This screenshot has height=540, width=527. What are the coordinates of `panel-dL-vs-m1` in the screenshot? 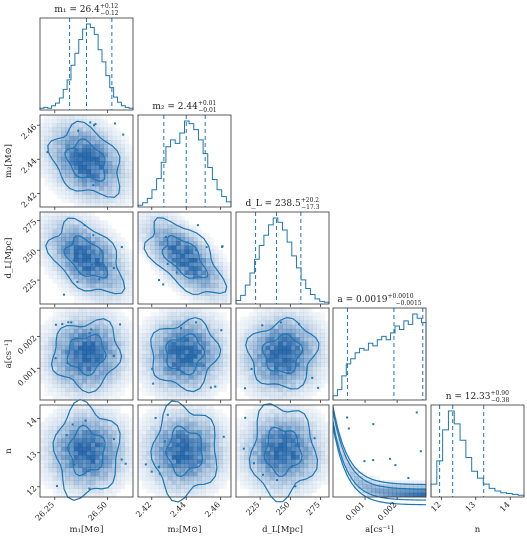 It's located at (85, 259).